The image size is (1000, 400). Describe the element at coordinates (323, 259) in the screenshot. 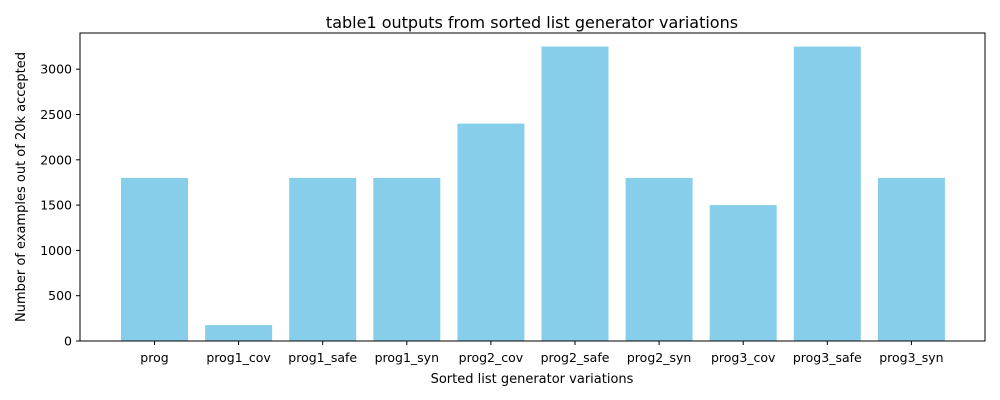

I see `bar-prog1_safe` at that location.